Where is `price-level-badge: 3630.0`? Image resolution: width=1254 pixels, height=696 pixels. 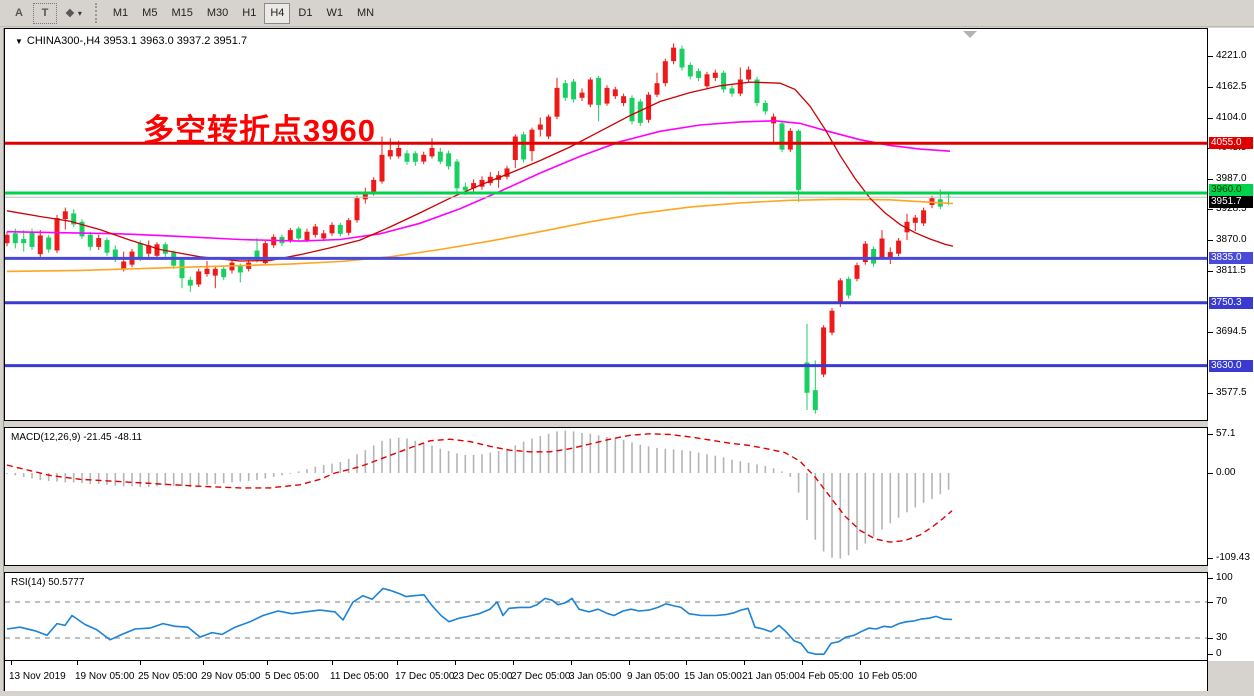
price-level-badge: 3630.0 is located at coordinates (1231, 366).